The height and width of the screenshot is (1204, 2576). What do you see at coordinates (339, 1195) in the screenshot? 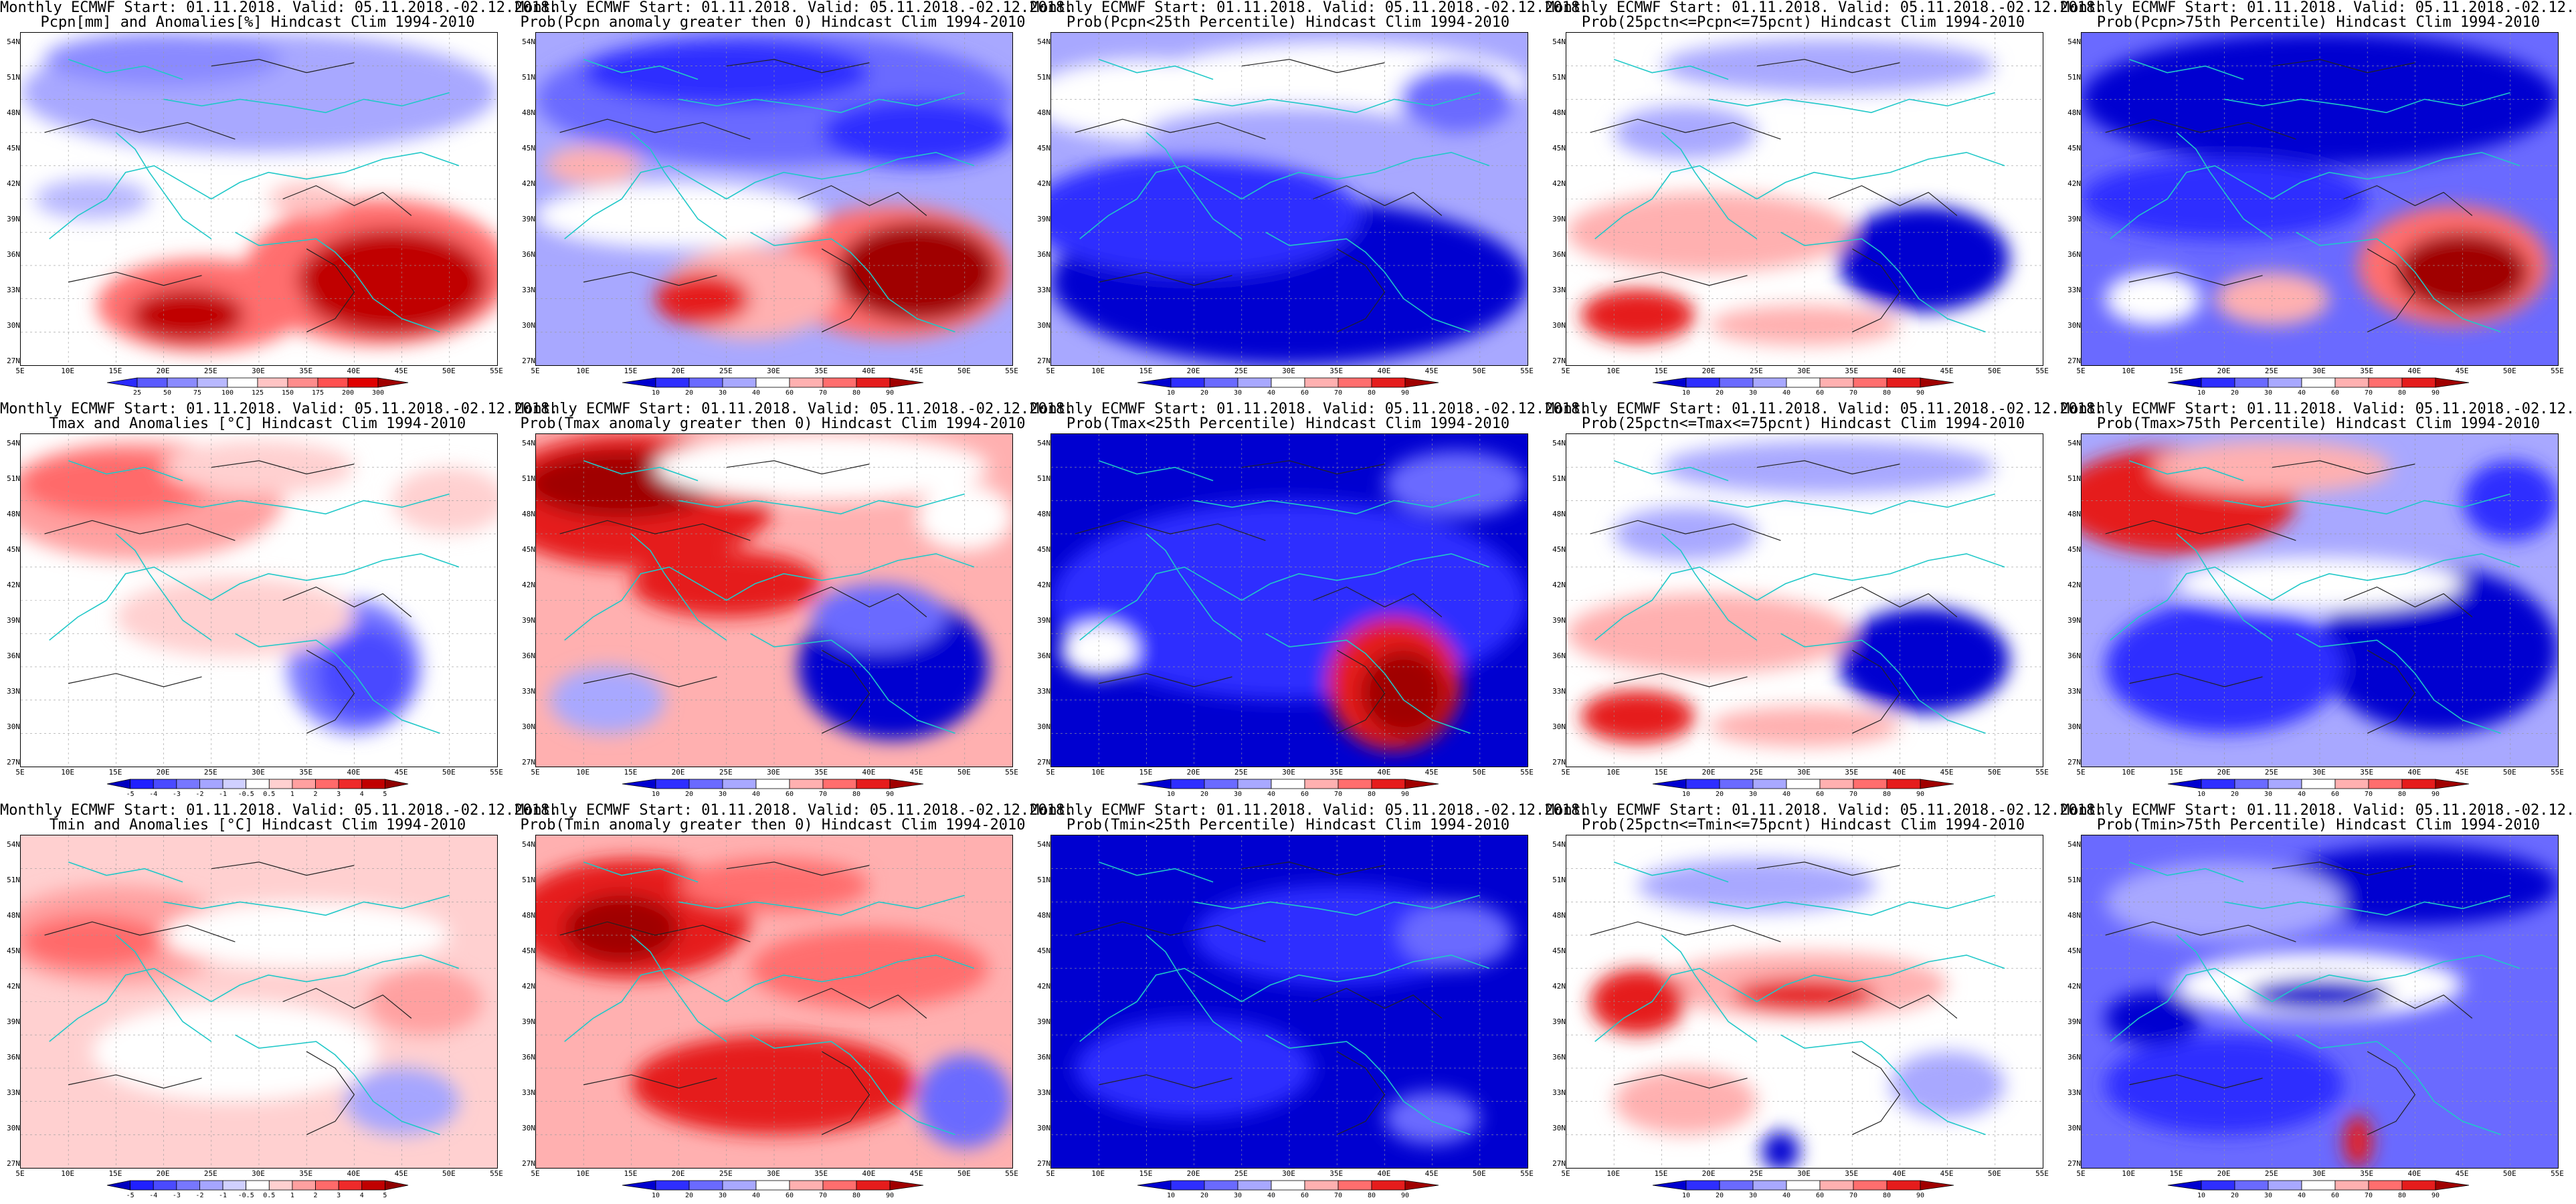
I see `colorbar-label: 3` at bounding box center [339, 1195].